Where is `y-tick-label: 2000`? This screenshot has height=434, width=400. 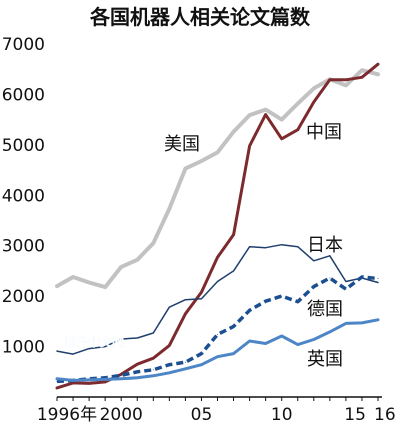 y-tick-label: 2000 is located at coordinates (23, 297).